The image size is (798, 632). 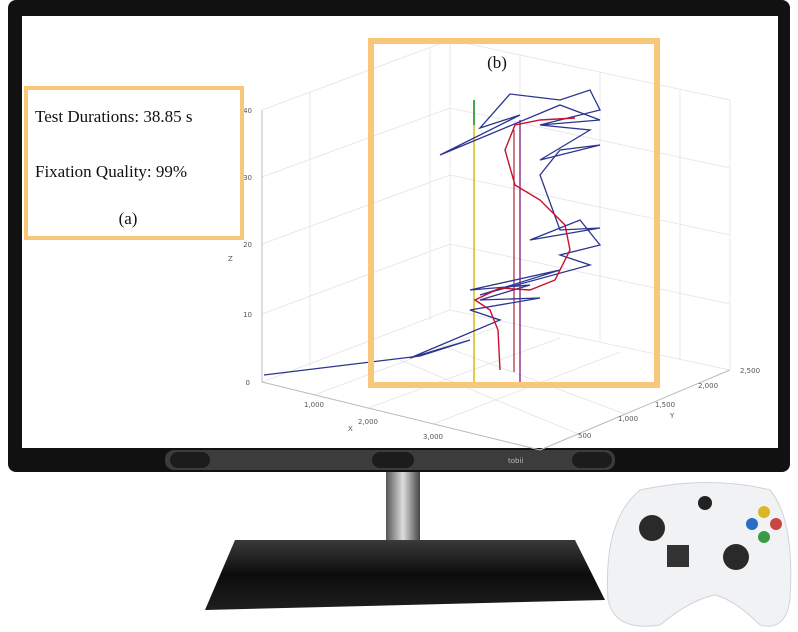 What do you see at coordinates (515, 461) in the screenshot?
I see `brand: tobii` at bounding box center [515, 461].